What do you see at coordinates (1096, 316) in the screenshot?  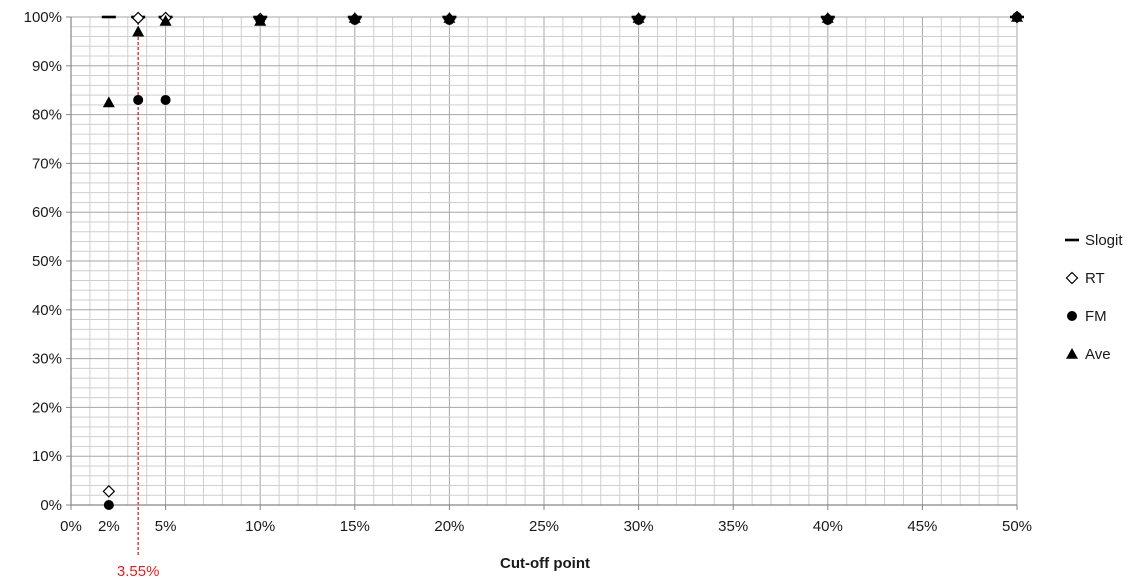 I see `legend-label-fm: FM` at bounding box center [1096, 316].